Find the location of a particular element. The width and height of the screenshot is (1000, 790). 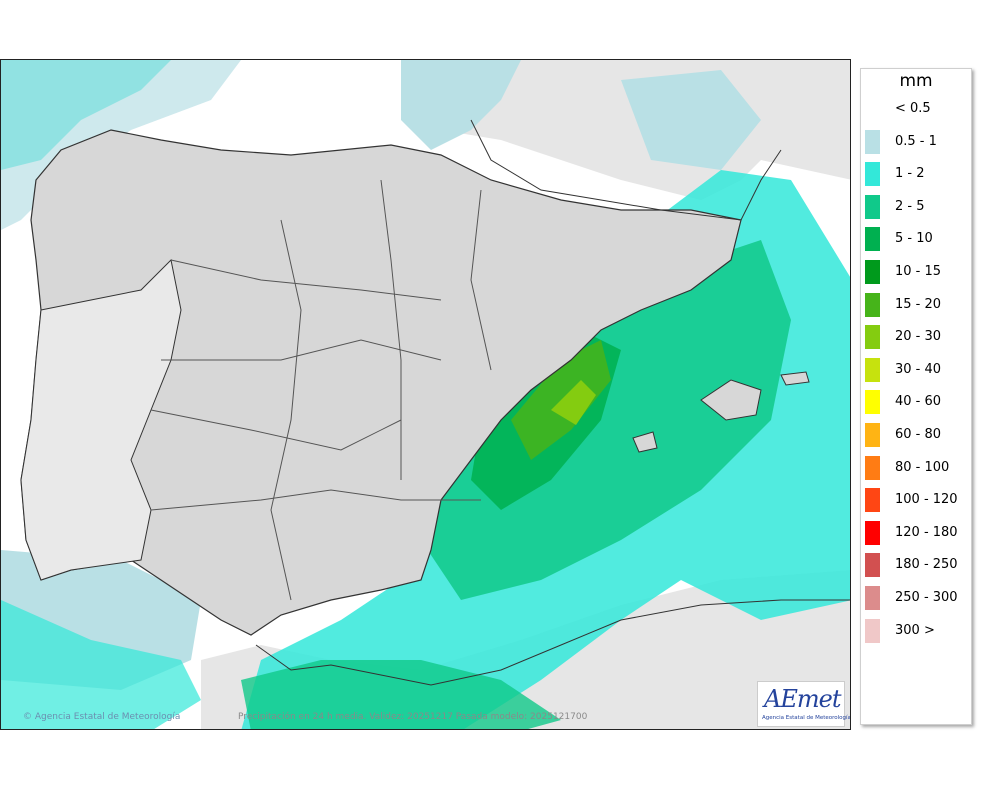

legend-item: < 0.5 is located at coordinates (917, 109).